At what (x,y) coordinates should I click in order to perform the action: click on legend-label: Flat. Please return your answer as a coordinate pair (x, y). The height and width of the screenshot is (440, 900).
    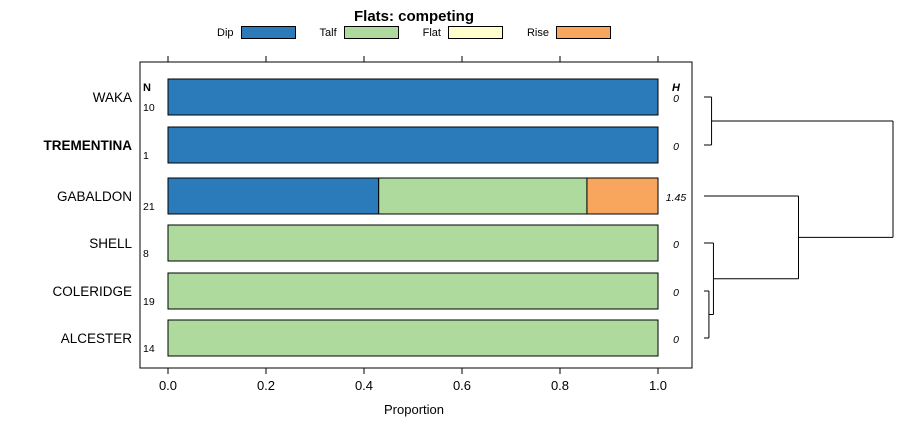
    Looking at the image, I should click on (431, 32).